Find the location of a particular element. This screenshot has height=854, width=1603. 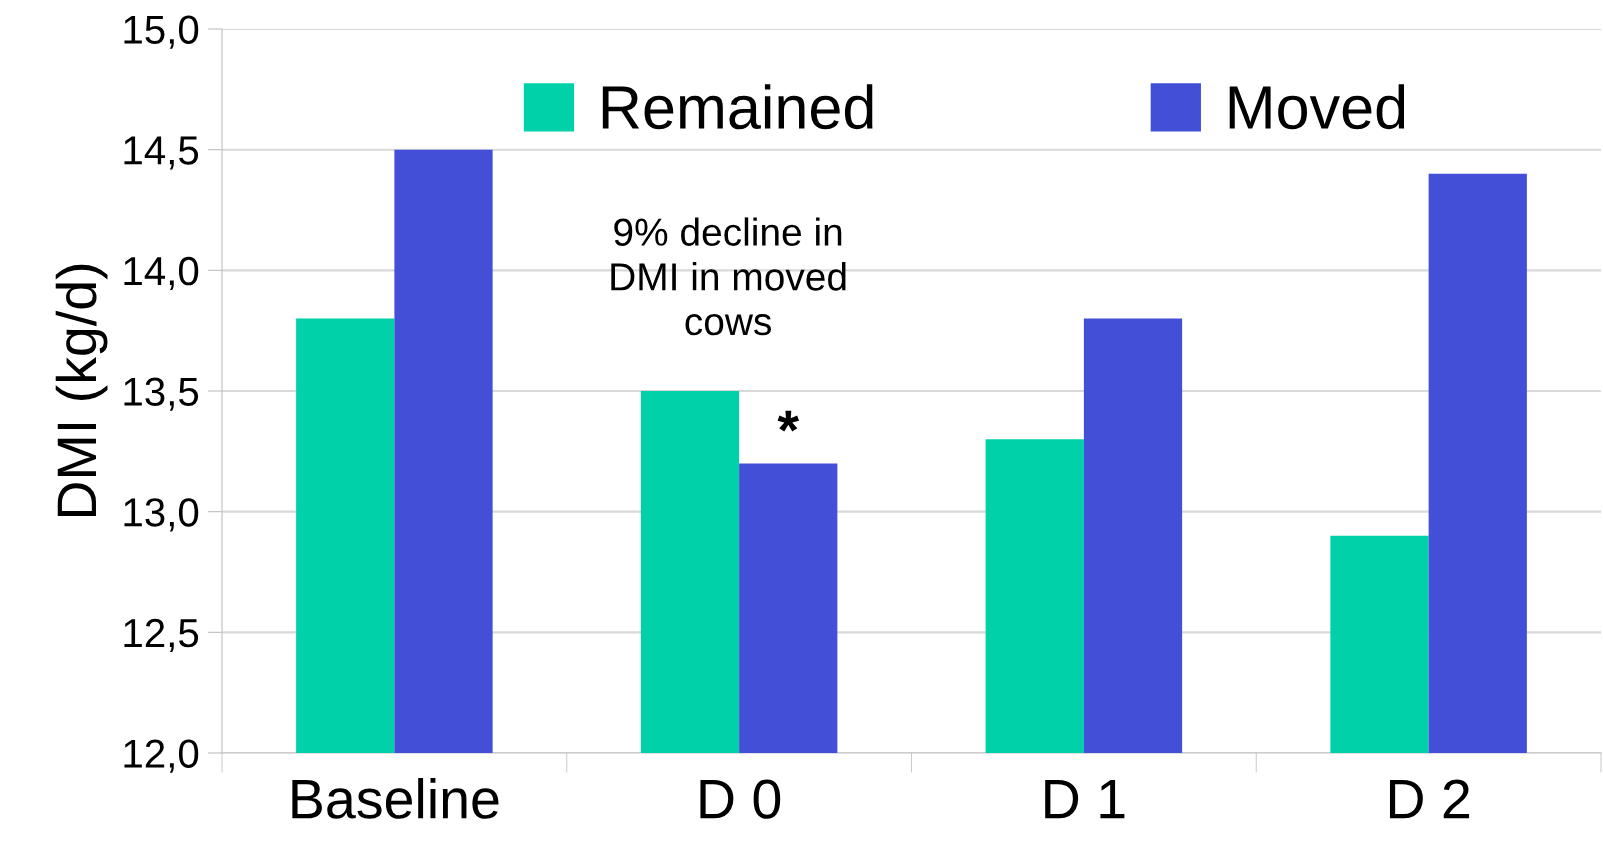

y-tick-label: 14,0 is located at coordinates (161, 273).